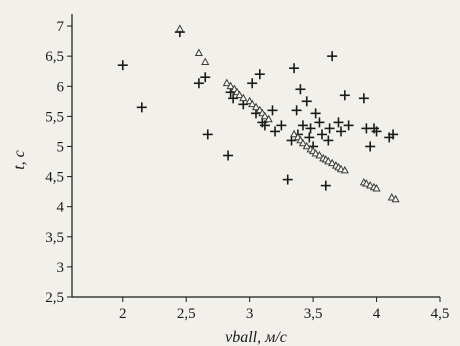 The image size is (460, 346). What do you see at coordinates (256, 337) in the screenshot?
I see `x-axis-label: vball, м/с` at bounding box center [256, 337].